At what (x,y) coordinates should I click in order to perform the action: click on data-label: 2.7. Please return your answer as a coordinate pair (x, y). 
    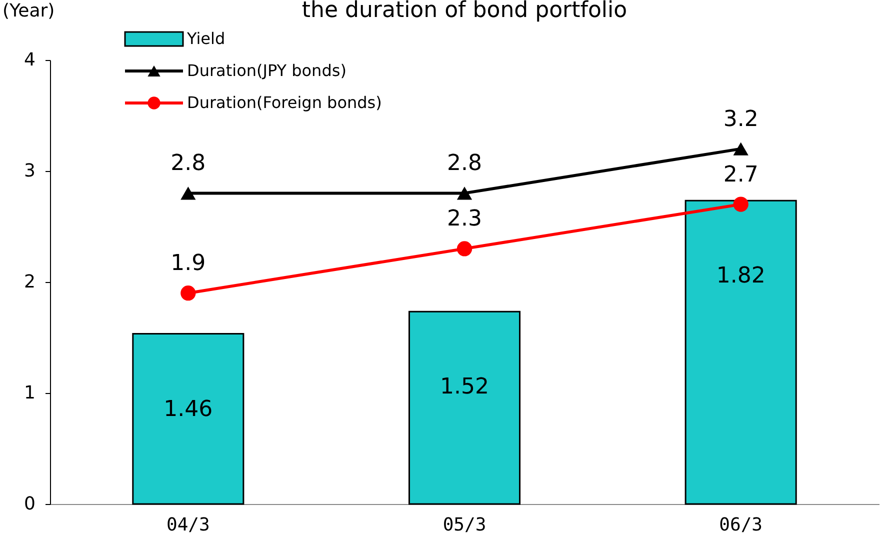
    Looking at the image, I should click on (740, 175).